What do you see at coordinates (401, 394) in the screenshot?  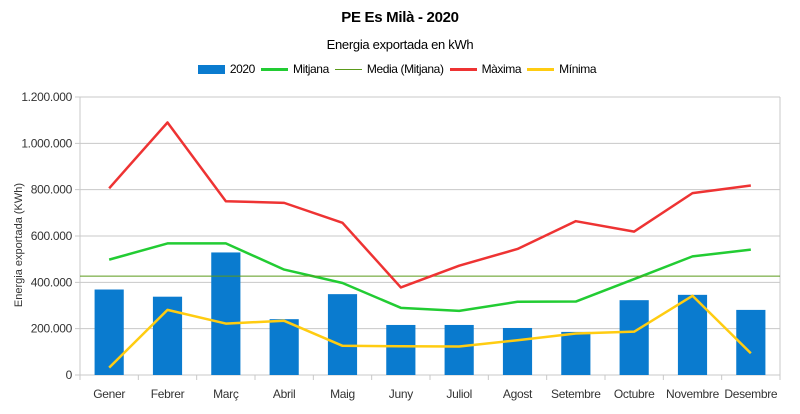 I see `x-tick-label: Juny` at bounding box center [401, 394].